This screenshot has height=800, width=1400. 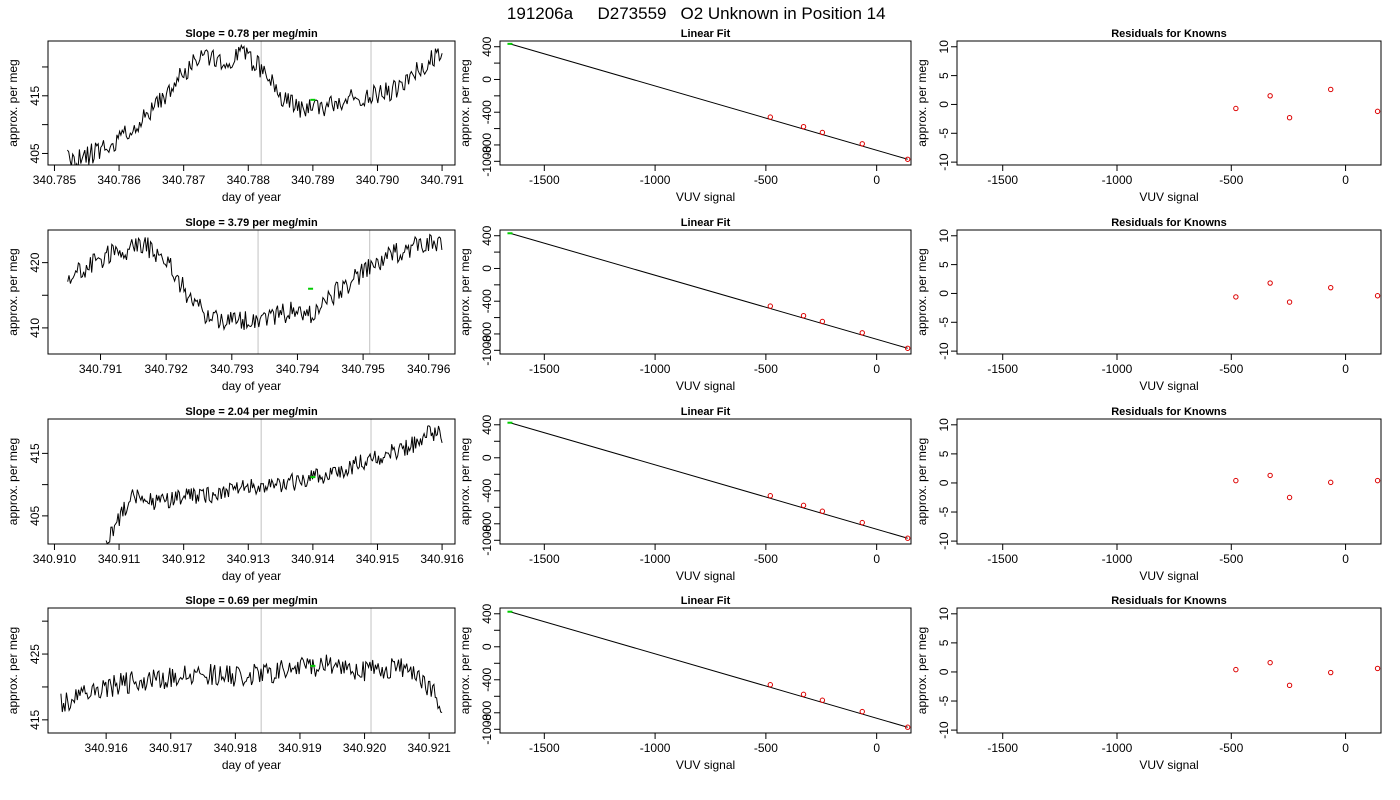 I want to click on data-trace, so click(x=254, y=104).